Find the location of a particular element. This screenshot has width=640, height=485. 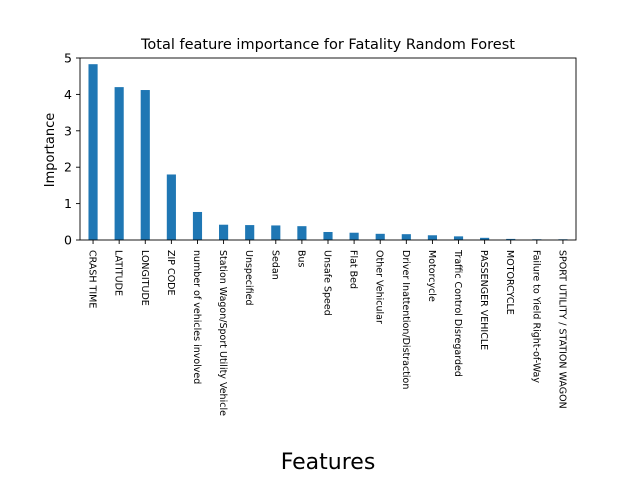

y-tick-label: 4 is located at coordinates (68, 94).